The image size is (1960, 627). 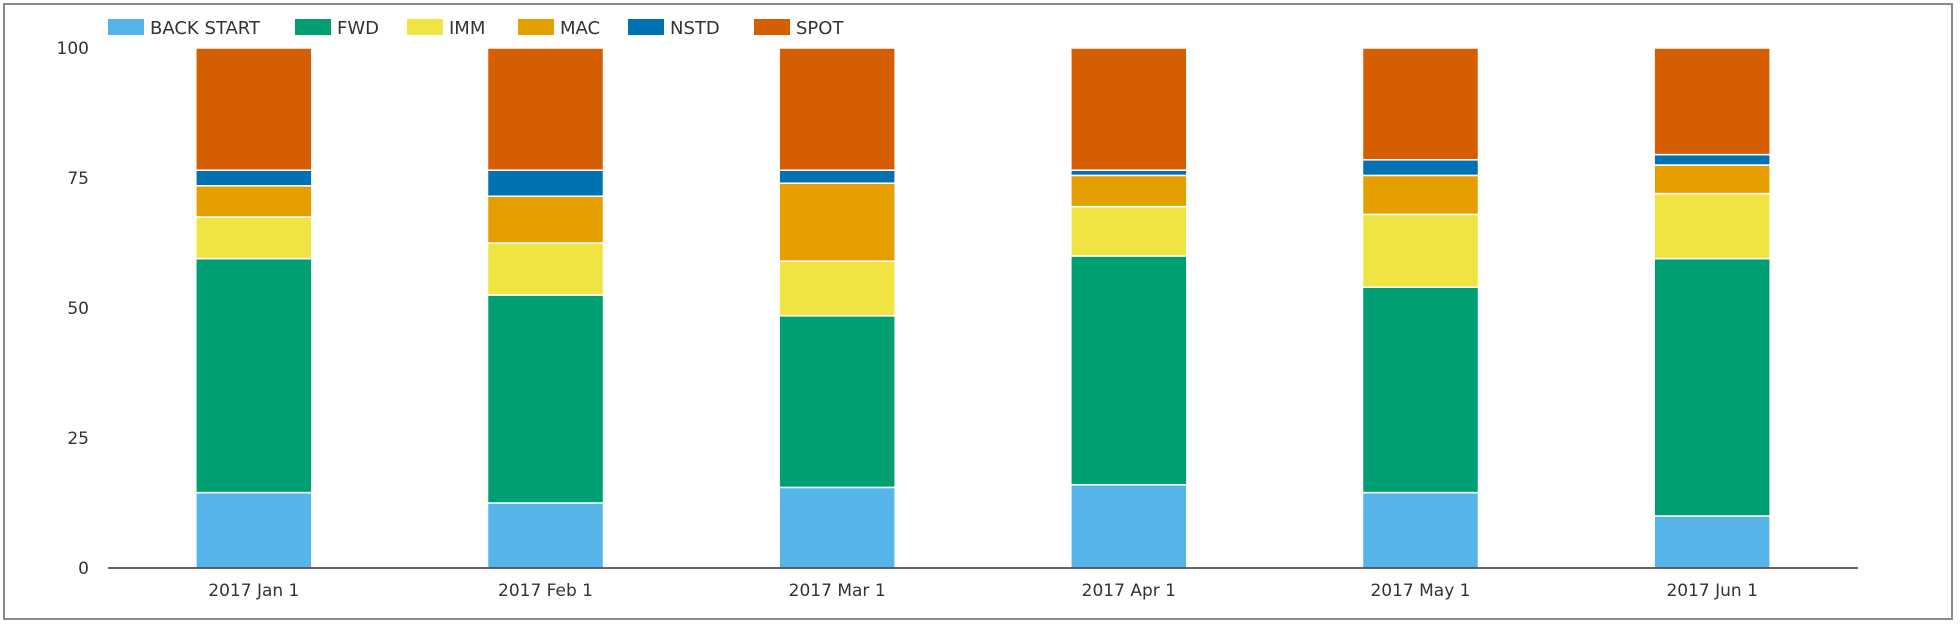 What do you see at coordinates (126, 27) in the screenshot?
I see `legend-swatch-back-start` at bounding box center [126, 27].